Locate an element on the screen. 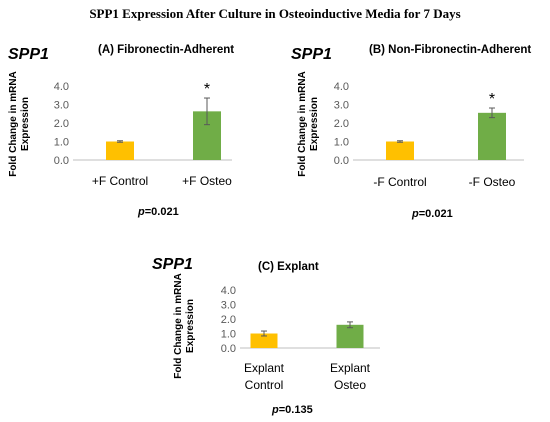 The image size is (550, 422). y-tick-label-a-4: 4.0 is located at coordinates (61, 87).